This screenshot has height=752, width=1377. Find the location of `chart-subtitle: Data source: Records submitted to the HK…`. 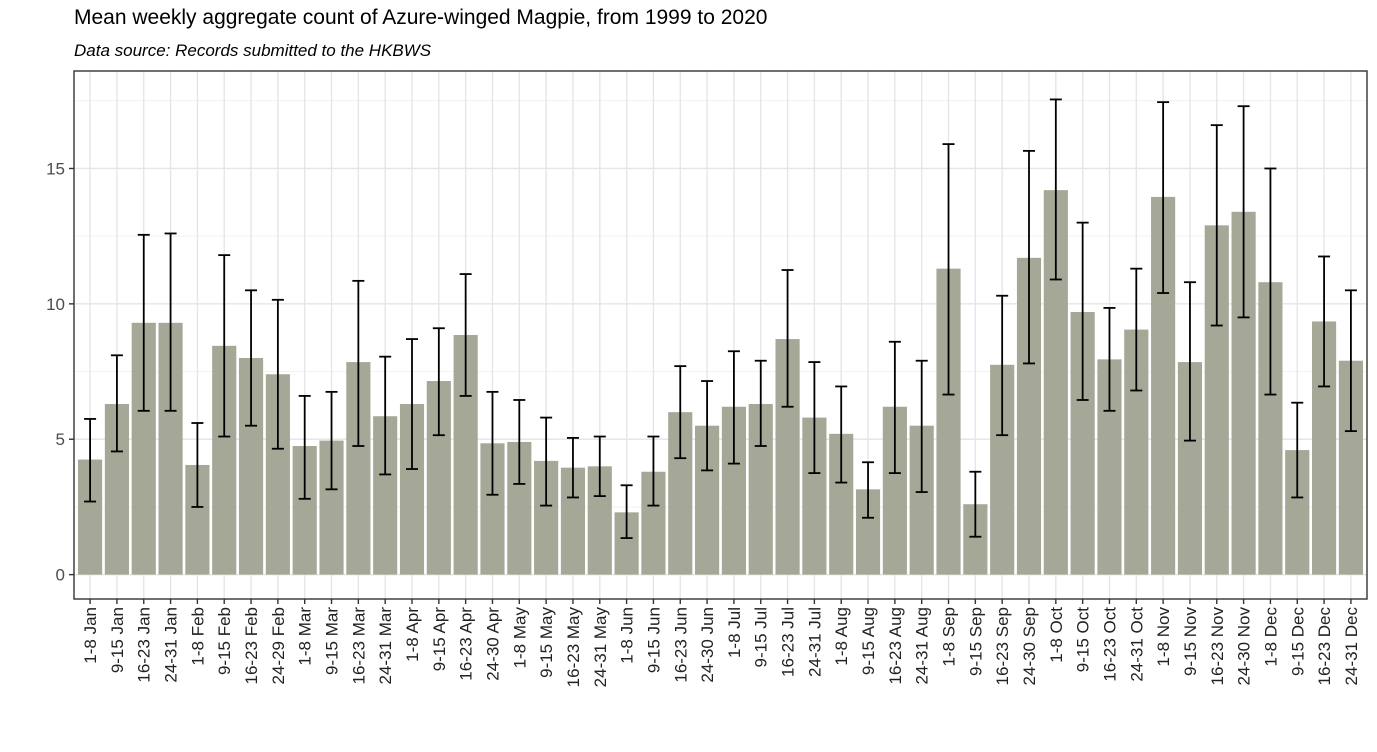

chart-subtitle: Data source: Records submitted to the HK… is located at coordinates (253, 50).